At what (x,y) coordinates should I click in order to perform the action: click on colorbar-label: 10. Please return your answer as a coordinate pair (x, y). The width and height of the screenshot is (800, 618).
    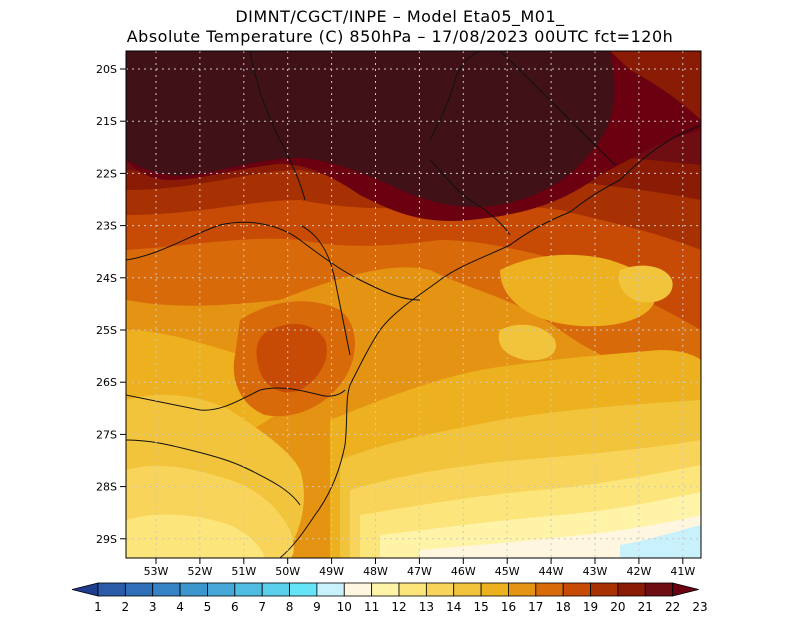
    Looking at the image, I should click on (344, 607).